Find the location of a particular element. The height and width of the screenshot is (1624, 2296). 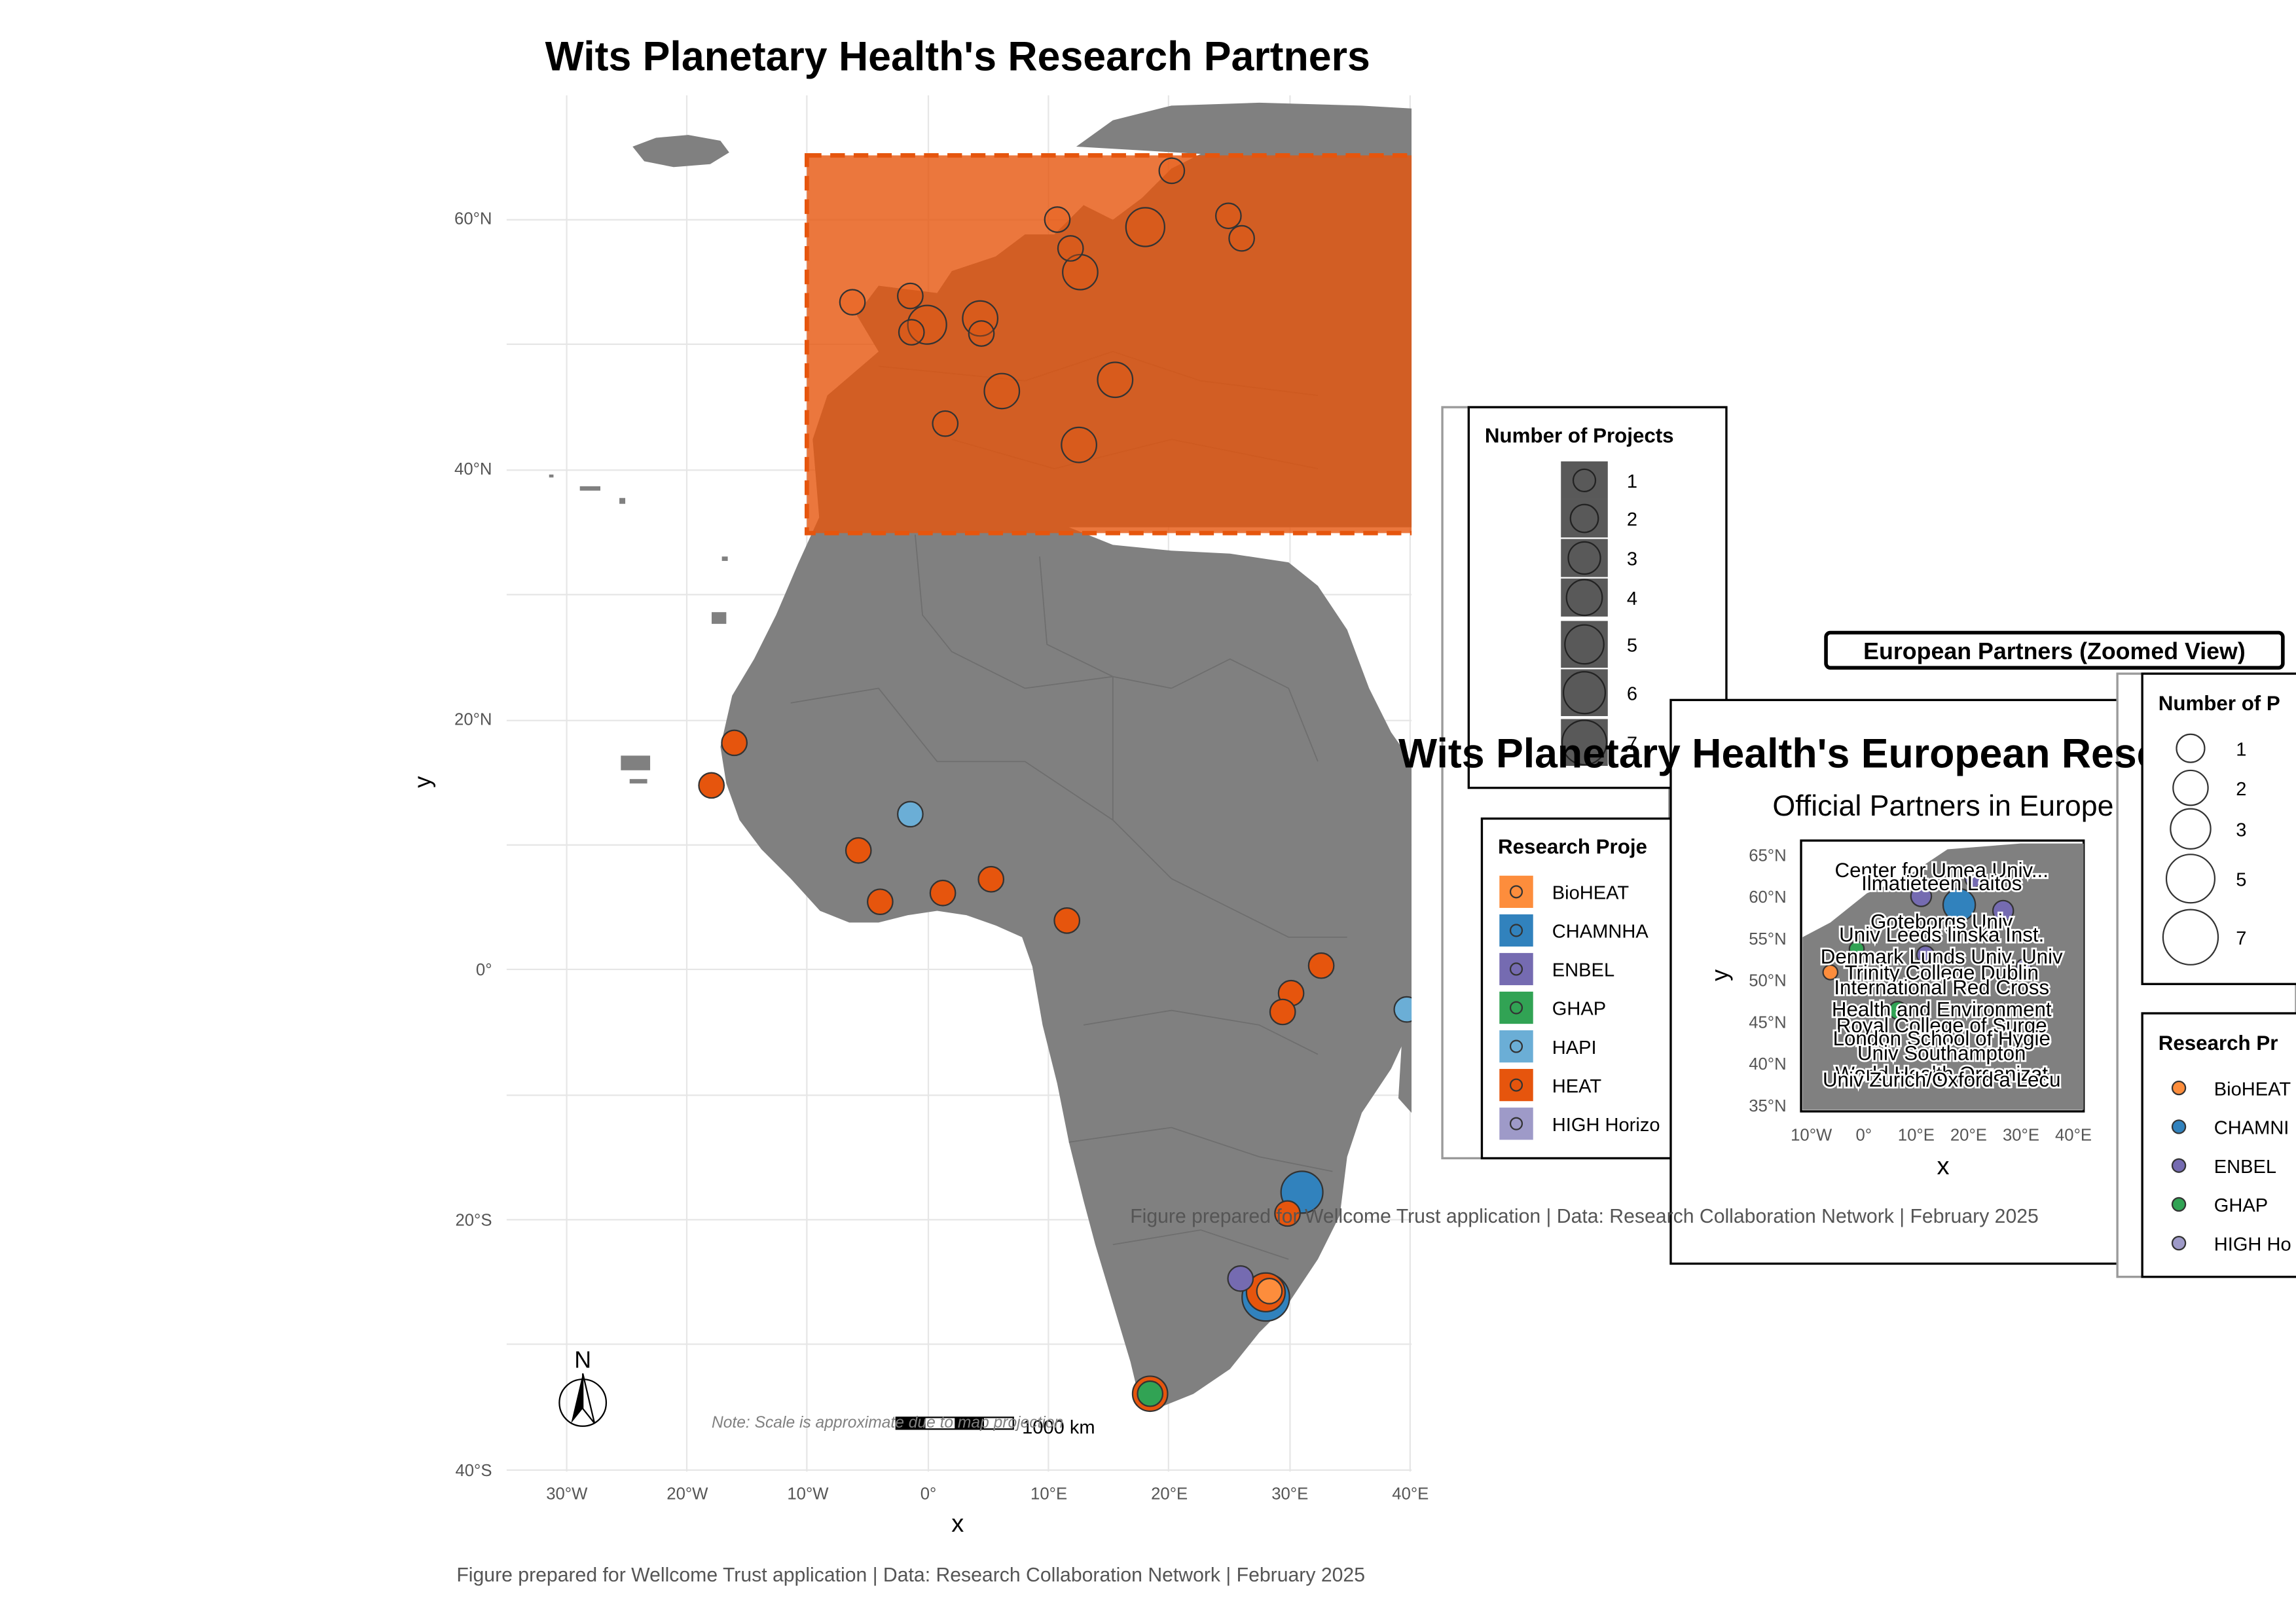

lat-tick-label: 40°N is located at coordinates (473, 469).